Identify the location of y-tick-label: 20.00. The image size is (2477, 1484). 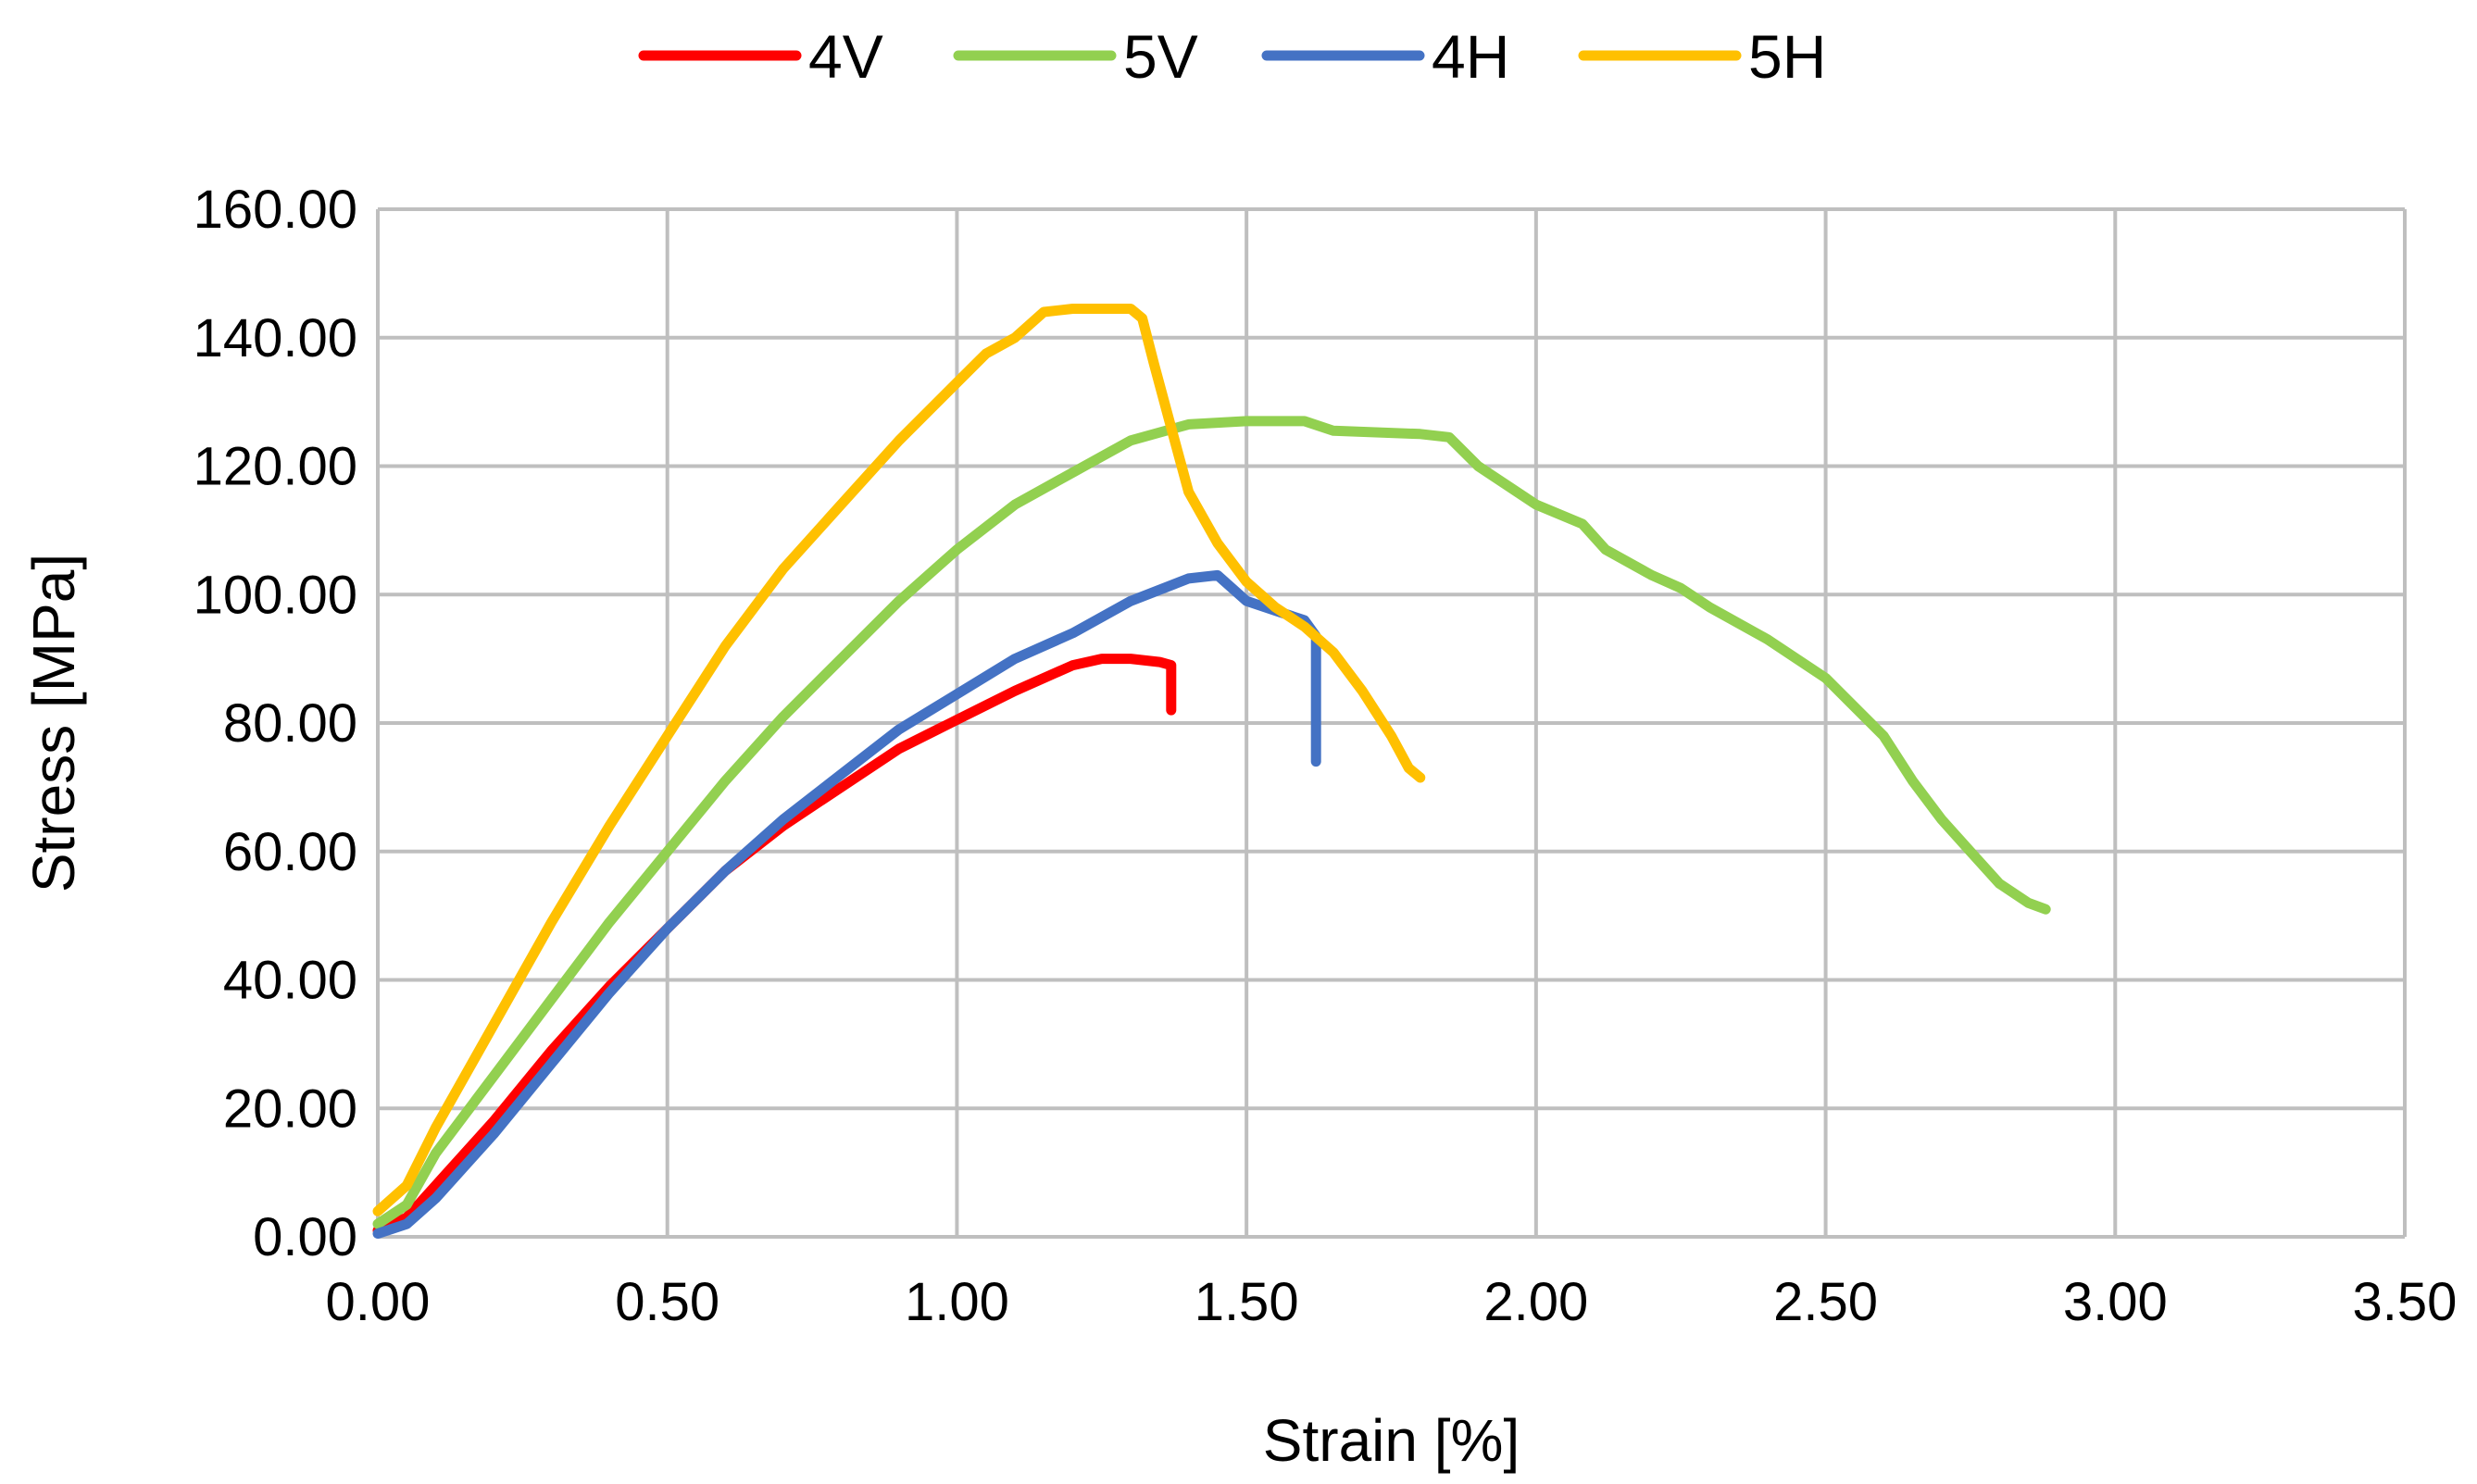
(290, 1109).